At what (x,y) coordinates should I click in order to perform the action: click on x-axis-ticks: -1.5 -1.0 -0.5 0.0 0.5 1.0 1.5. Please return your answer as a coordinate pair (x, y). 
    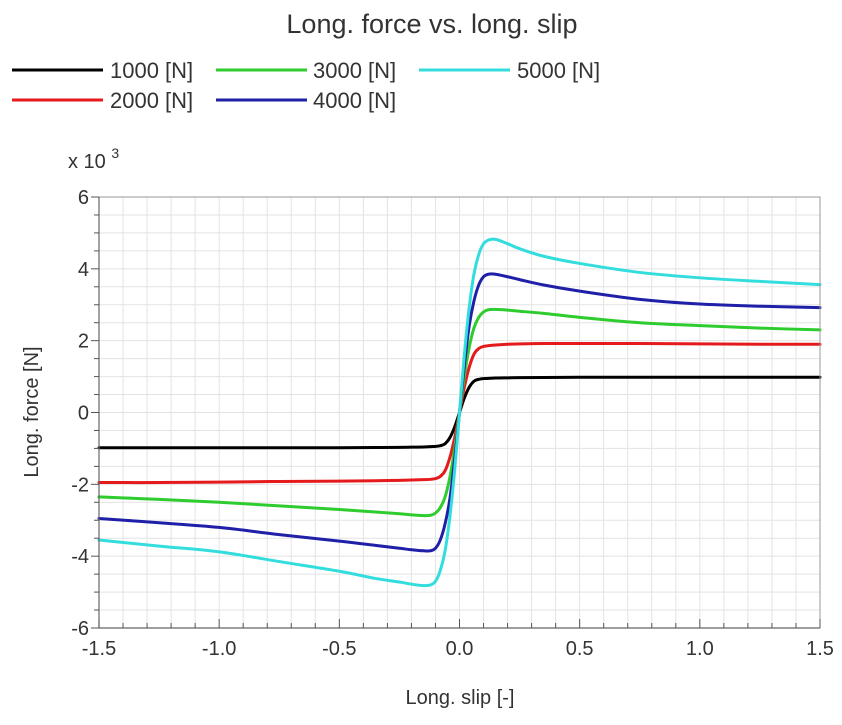
    Looking at the image, I should click on (458, 639).